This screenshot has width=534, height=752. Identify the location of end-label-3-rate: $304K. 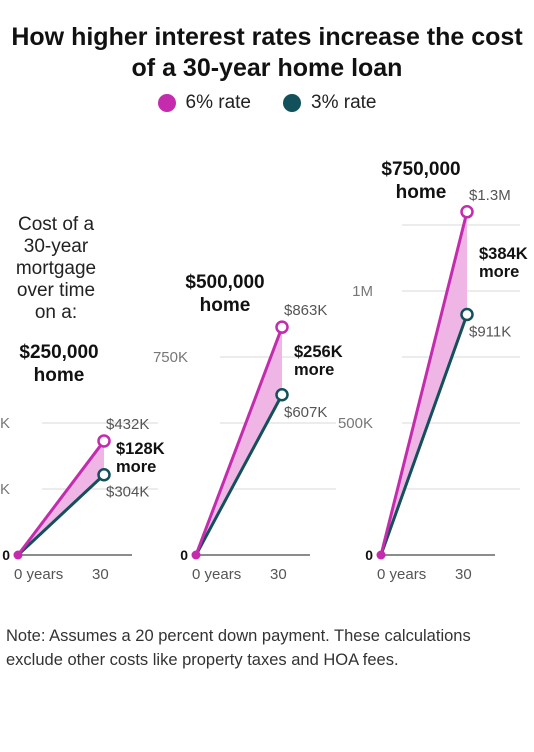
(127, 492).